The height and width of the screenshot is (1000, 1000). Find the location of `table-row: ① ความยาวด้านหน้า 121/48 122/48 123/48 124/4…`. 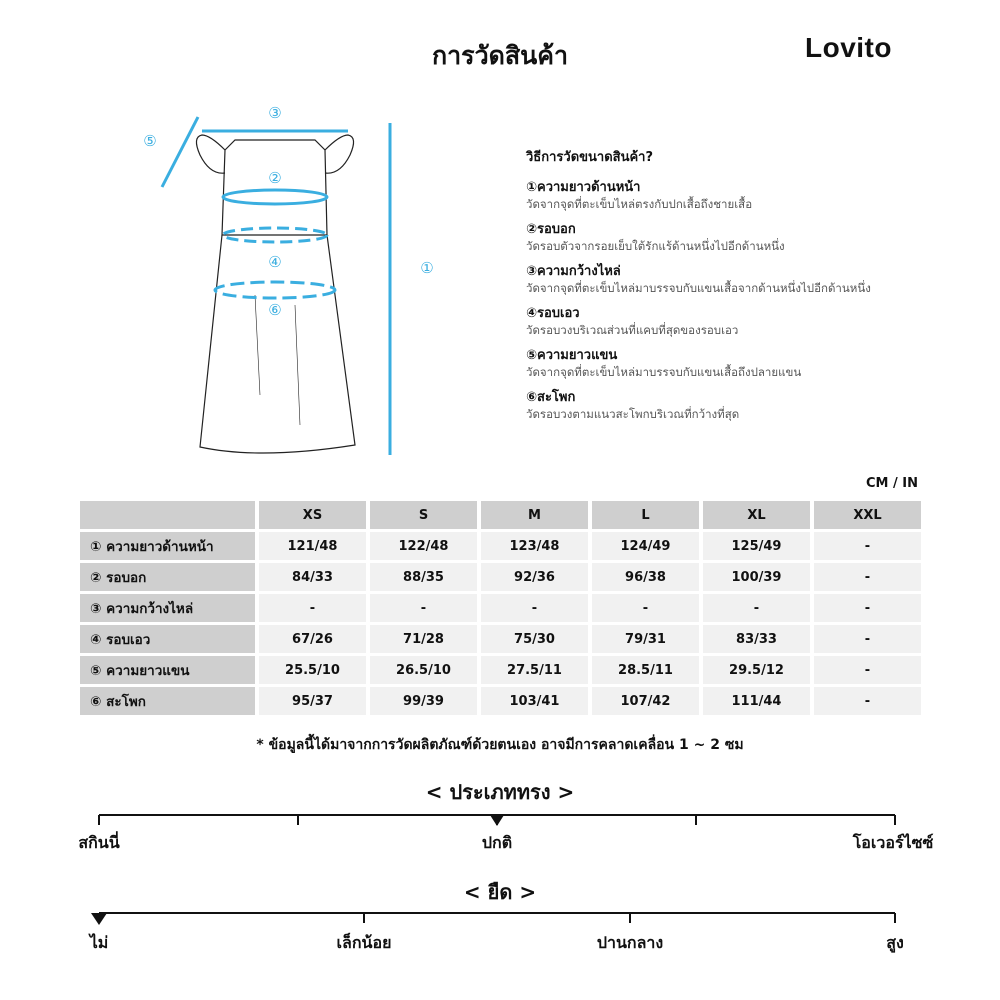

table-row: ① ความยาวด้านหน้า 121/48 122/48 123/48 124/4… is located at coordinates (500, 546).